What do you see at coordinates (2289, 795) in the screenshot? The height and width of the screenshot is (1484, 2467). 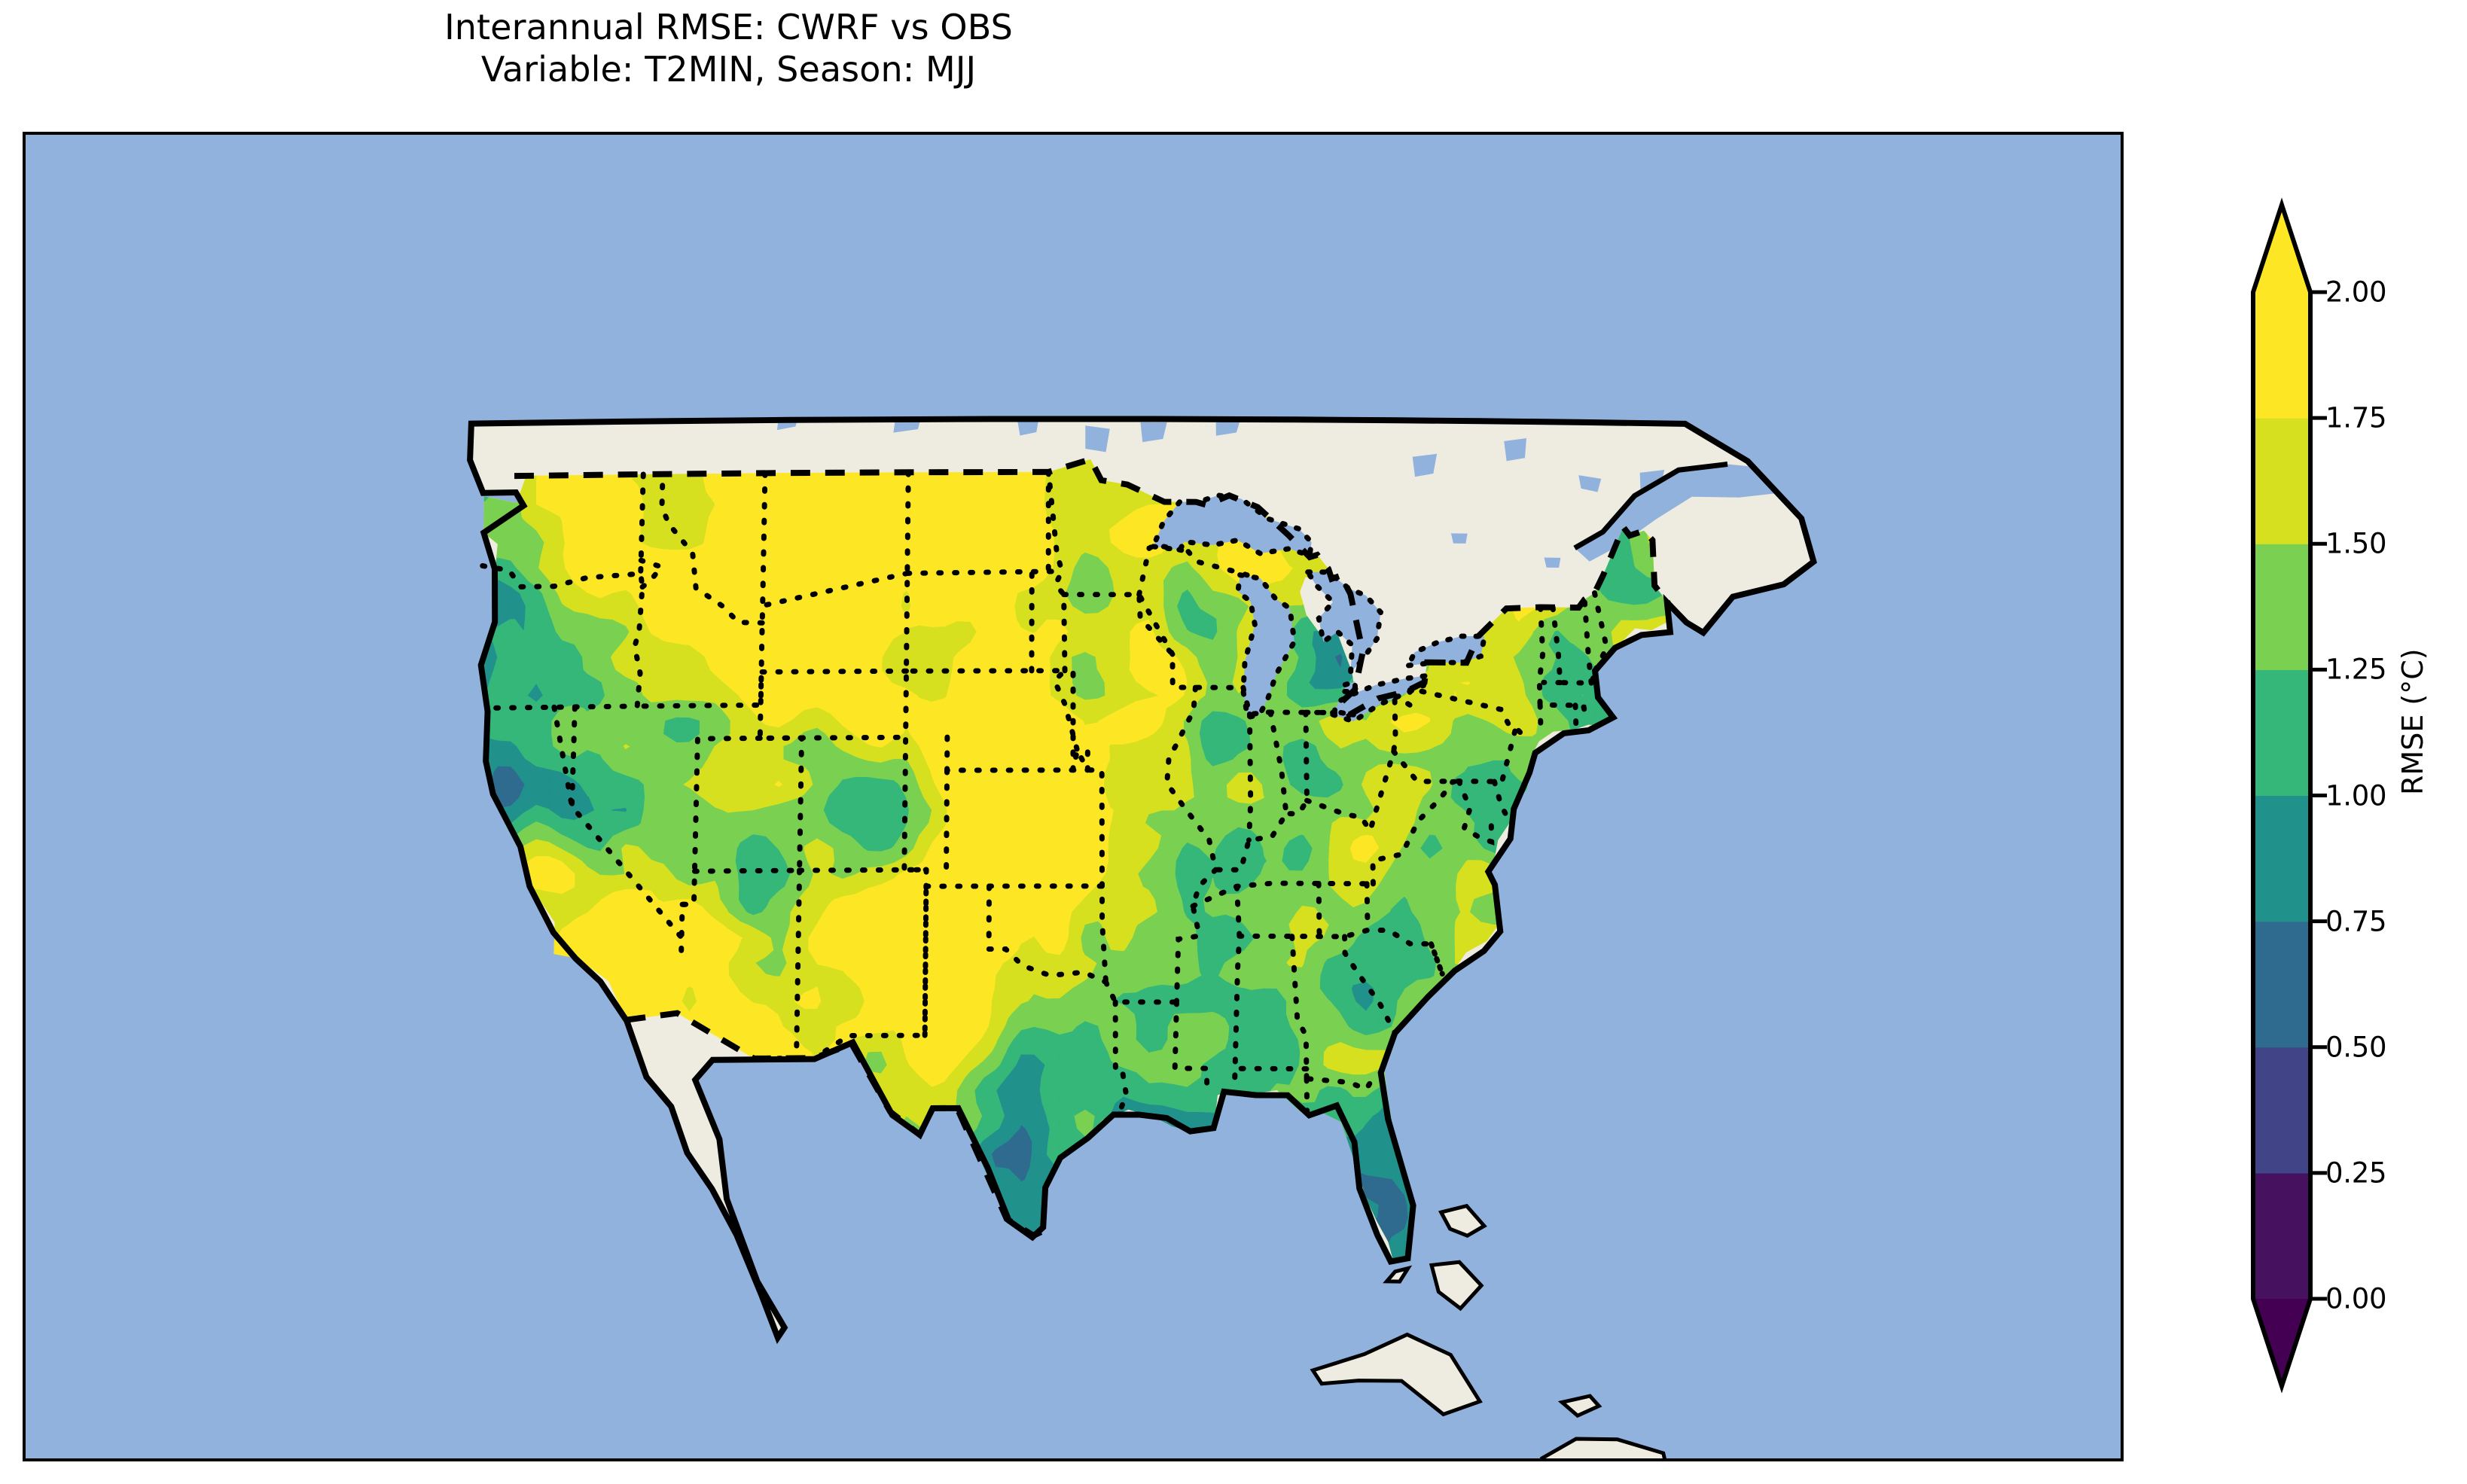 I see `colorbar-swatches` at bounding box center [2289, 795].